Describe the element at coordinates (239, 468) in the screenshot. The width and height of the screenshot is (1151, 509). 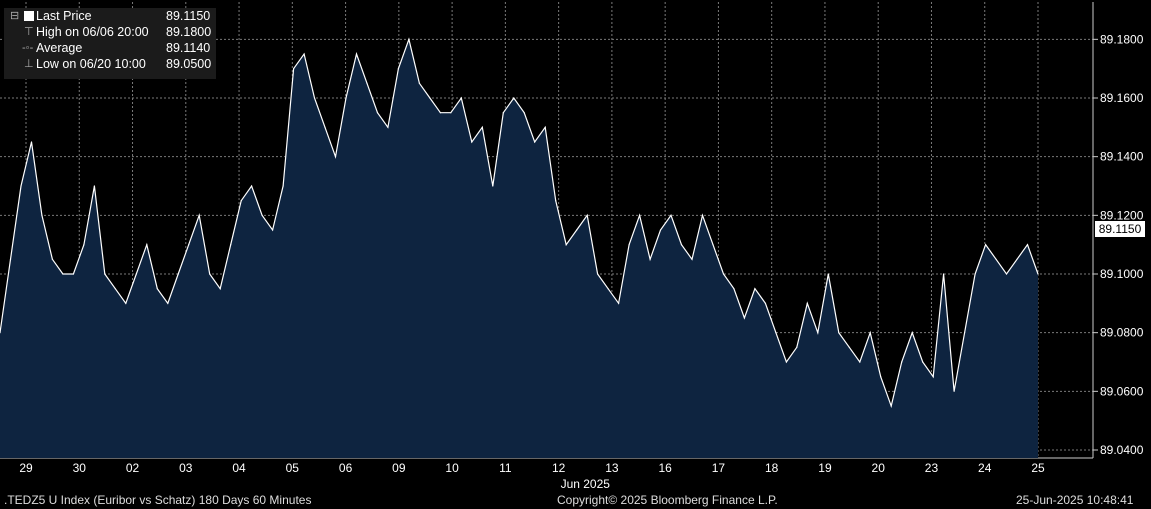
I see `x-tick-label: 04` at that location.